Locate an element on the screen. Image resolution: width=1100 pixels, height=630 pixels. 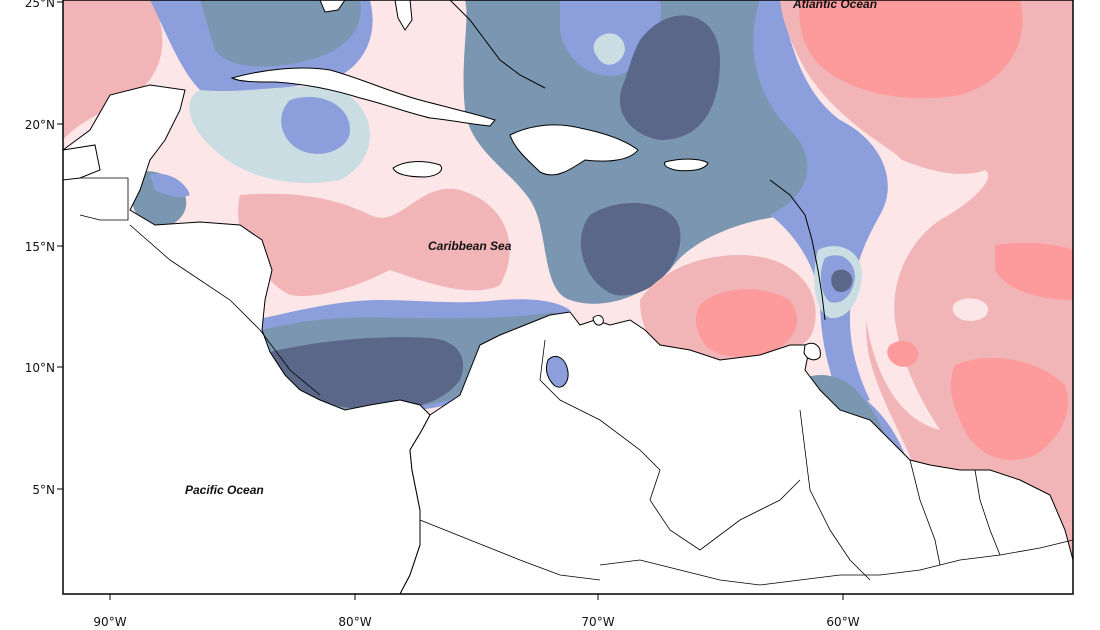
atlantic-ocean-label: Atlantic Ocean is located at coordinates (834, 5).